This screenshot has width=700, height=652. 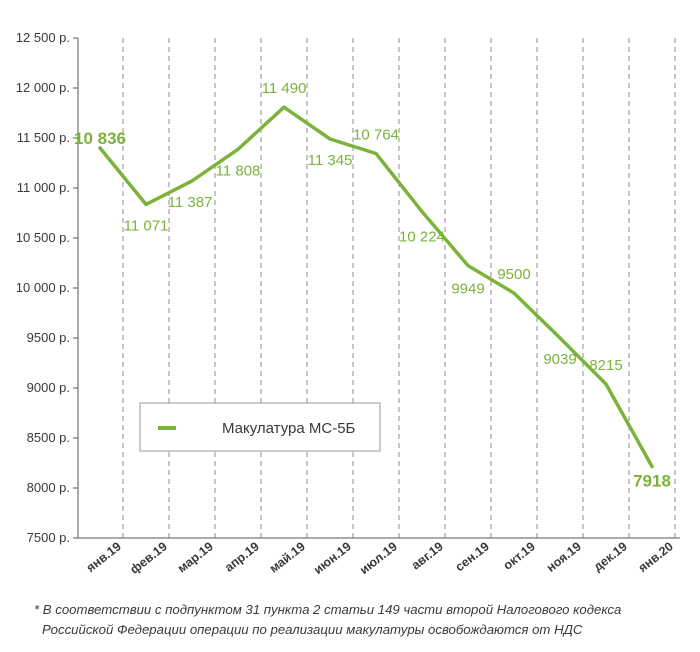 I want to click on y-tick-label: 12 000 р., so click(x=43, y=87).